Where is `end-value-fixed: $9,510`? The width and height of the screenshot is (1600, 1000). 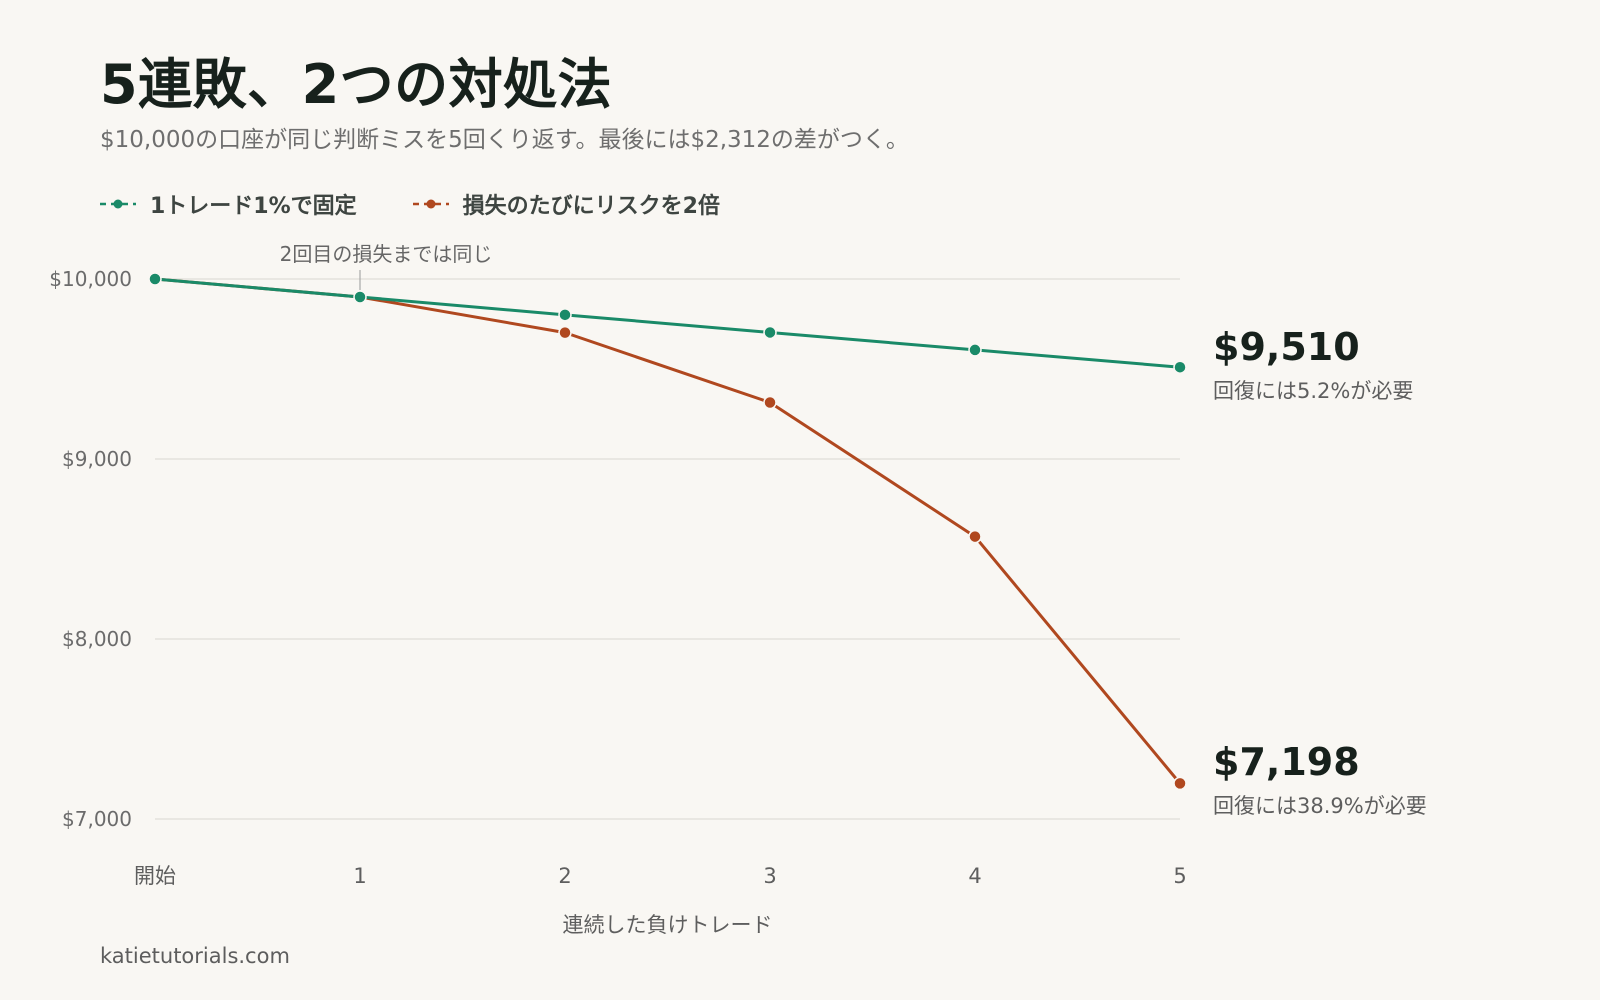 end-value-fixed: $9,510 is located at coordinates (1286, 347).